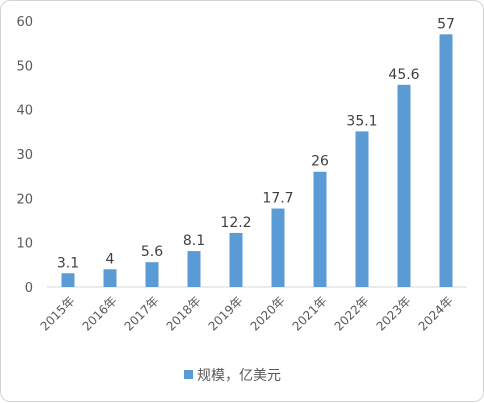 The image size is (484, 403). Describe the element at coordinates (188, 374) in the screenshot. I see `legend-swatch` at that location.